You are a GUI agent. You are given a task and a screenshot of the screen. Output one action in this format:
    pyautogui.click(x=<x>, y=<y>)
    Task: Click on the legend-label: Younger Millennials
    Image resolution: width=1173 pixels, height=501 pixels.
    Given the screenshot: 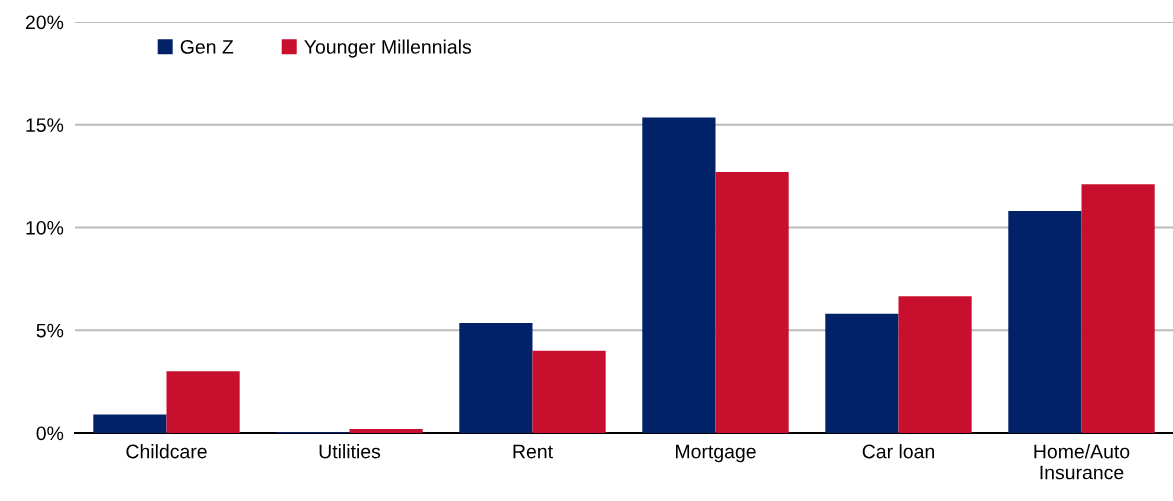 What is the action you would take?
    pyautogui.click(x=388, y=48)
    